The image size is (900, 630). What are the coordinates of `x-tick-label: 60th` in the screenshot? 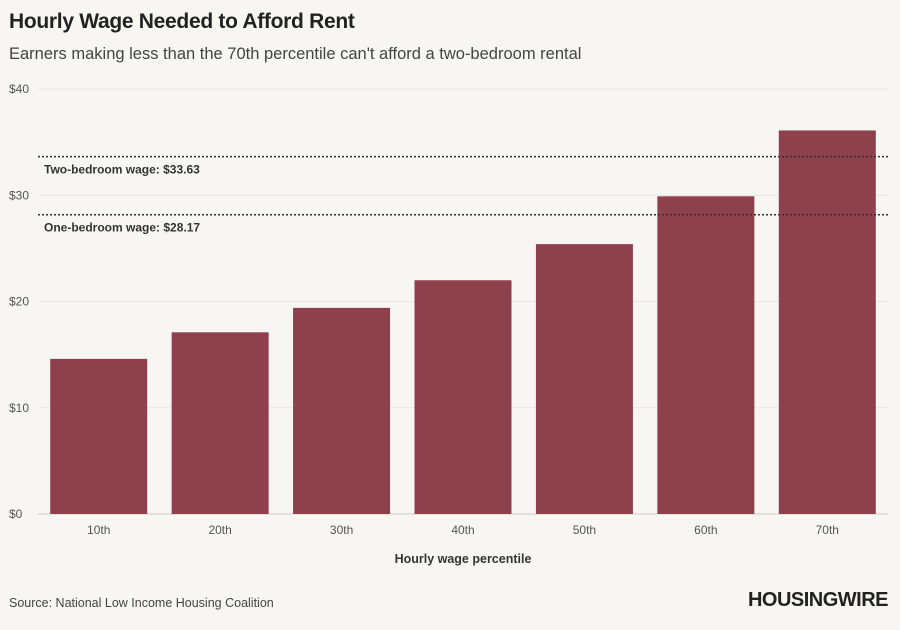 It's located at (705, 530).